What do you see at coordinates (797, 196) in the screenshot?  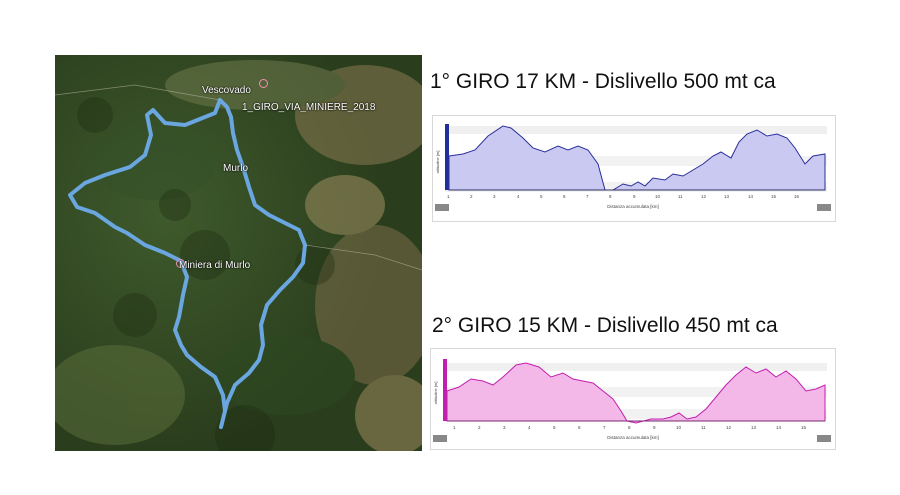 I see `svg-text: 16` at bounding box center [797, 196].